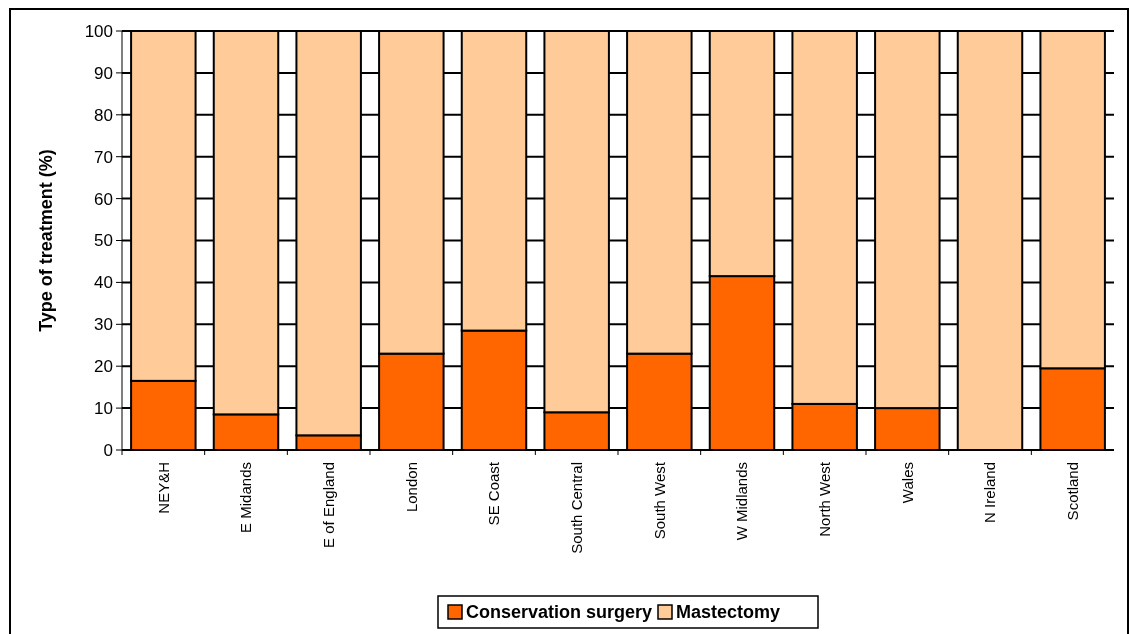  I want to click on x-tick-label: NEY&H, so click(163, 488).